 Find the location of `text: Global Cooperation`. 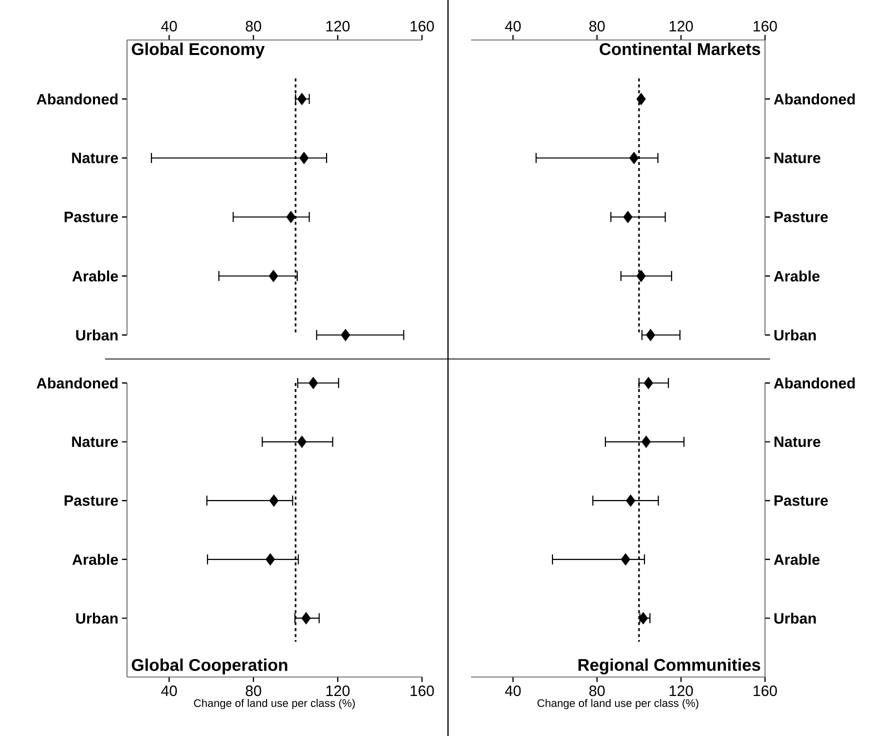

text: Global Cooperation is located at coordinates (210, 666).